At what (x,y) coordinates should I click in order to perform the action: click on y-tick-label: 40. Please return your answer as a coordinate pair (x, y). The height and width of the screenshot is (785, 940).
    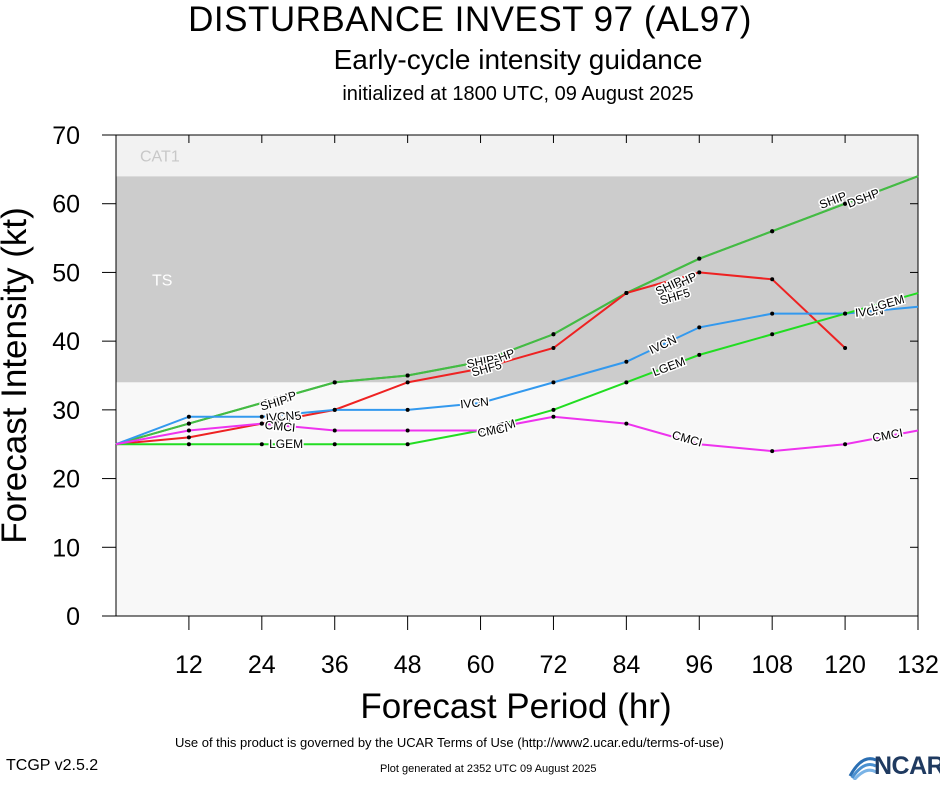
    Looking at the image, I should click on (66, 342).